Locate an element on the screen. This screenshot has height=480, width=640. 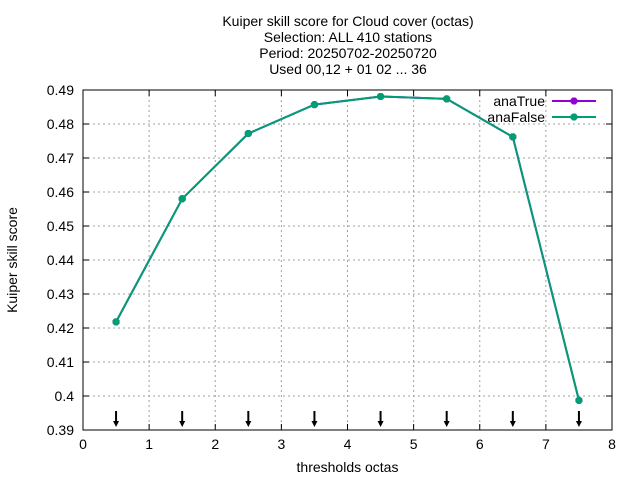
y-tick-label: 0.41 is located at coordinates (60, 362).